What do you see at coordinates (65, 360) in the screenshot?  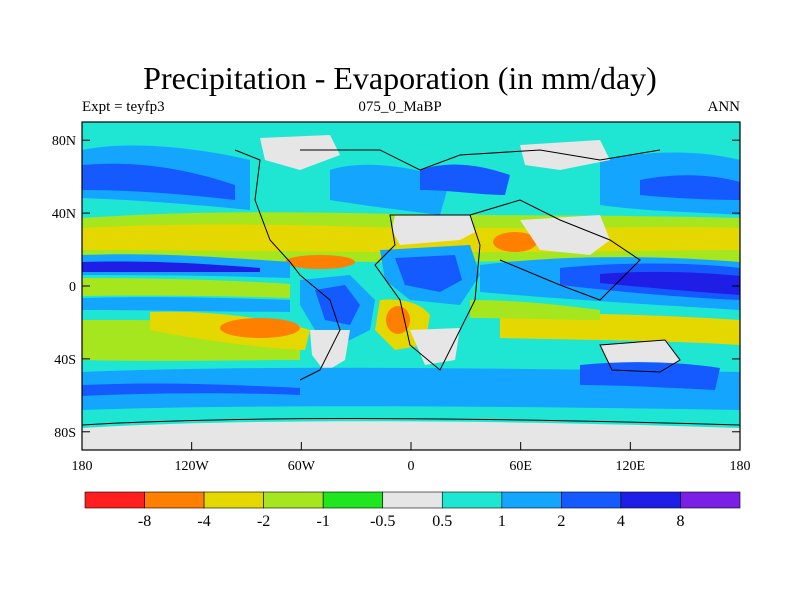 I see `y-tick-label: 40S` at bounding box center [65, 360].